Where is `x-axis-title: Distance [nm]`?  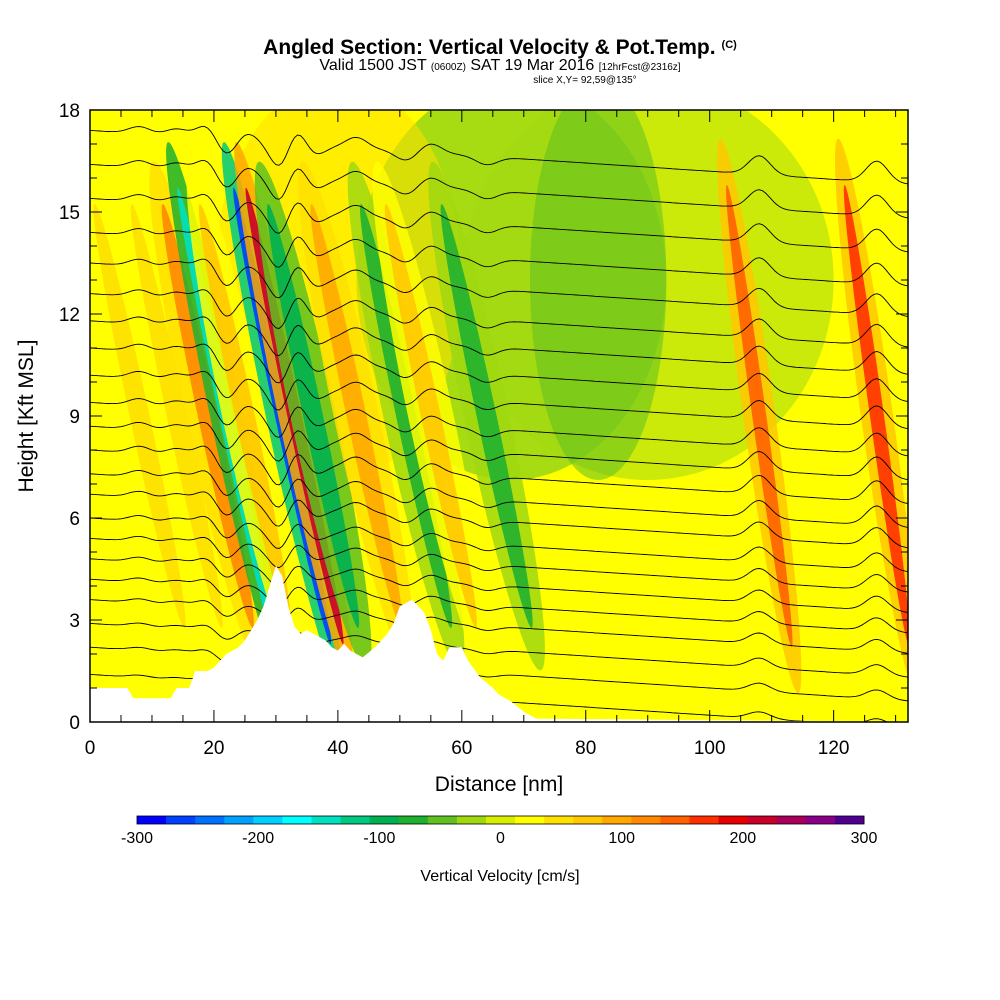 x-axis-title: Distance [nm] is located at coordinates (499, 784).